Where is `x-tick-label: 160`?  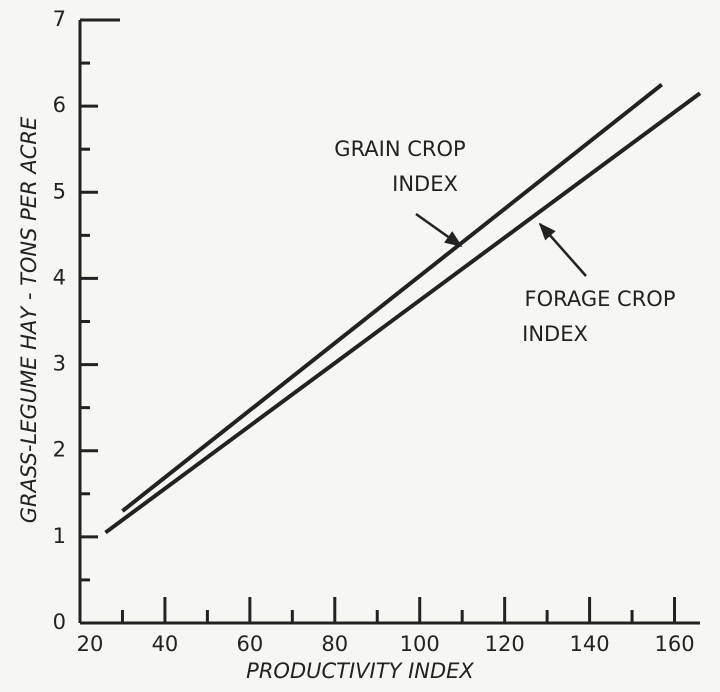 x-tick-label: 160 is located at coordinates (674, 644).